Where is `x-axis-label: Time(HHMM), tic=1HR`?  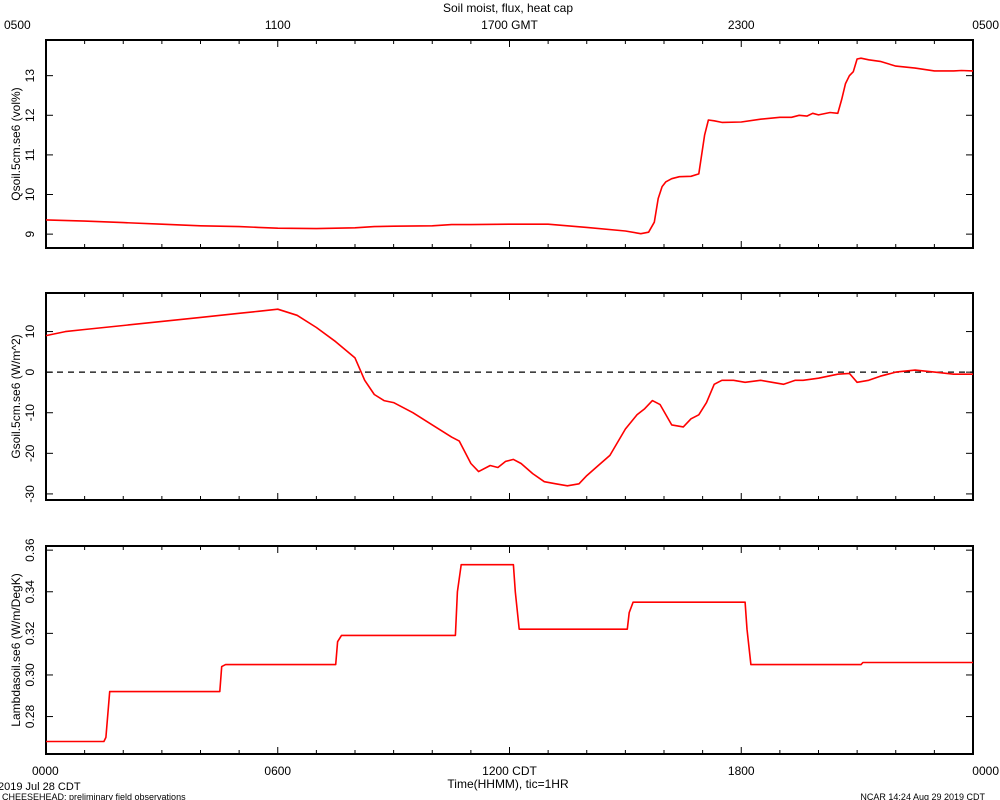
x-axis-label: Time(HHMM), tic=1HR is located at coordinates (508, 784).